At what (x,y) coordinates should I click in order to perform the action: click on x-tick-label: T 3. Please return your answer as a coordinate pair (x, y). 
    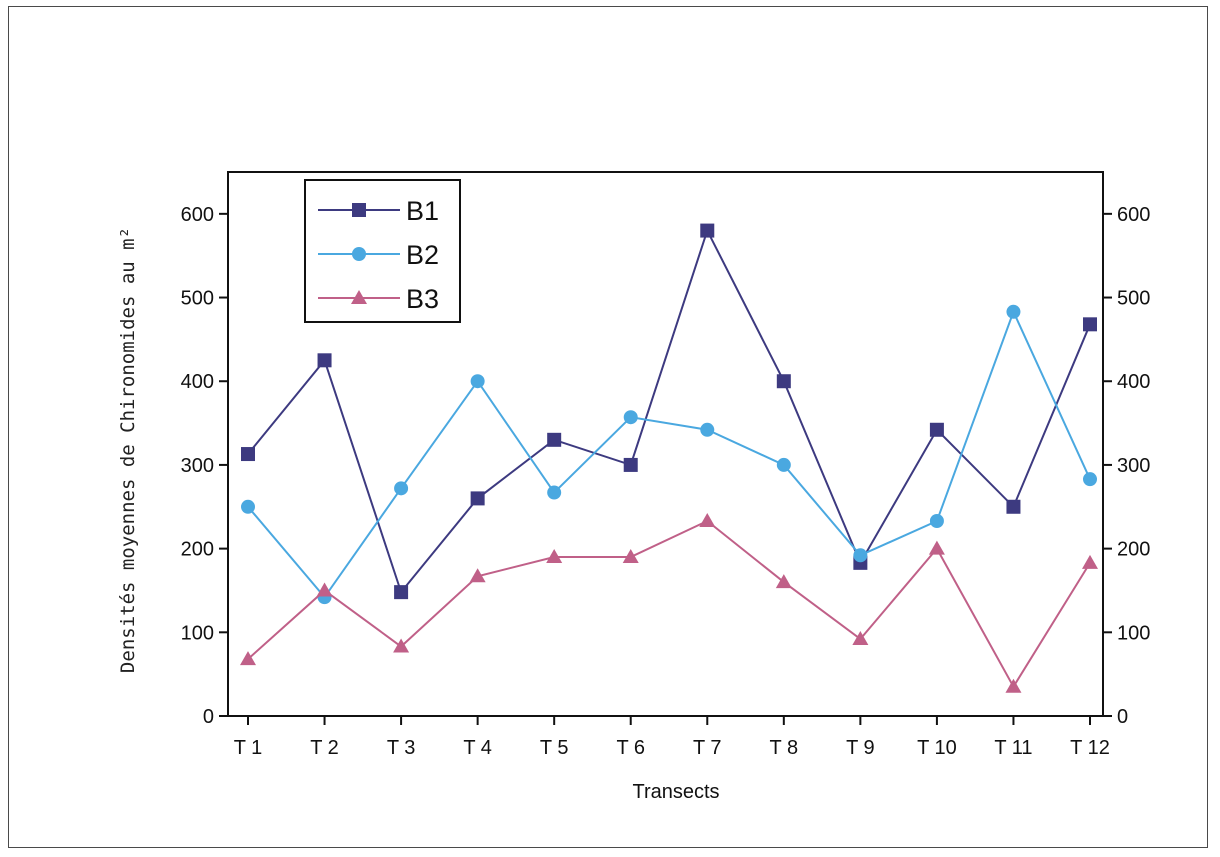
    Looking at the image, I should click on (401, 748).